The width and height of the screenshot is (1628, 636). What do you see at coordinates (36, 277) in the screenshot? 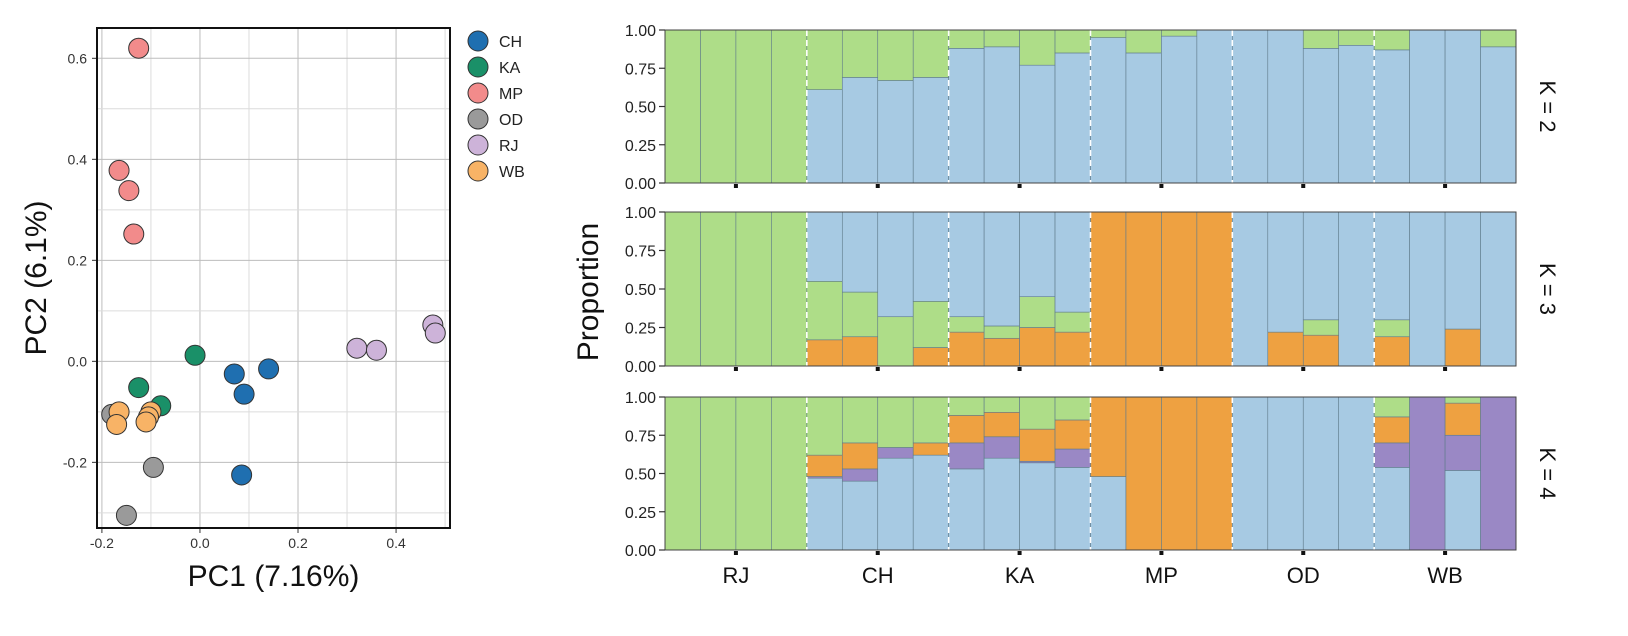
I see `y-axis-title: PC2 (6.1%)` at bounding box center [36, 277].